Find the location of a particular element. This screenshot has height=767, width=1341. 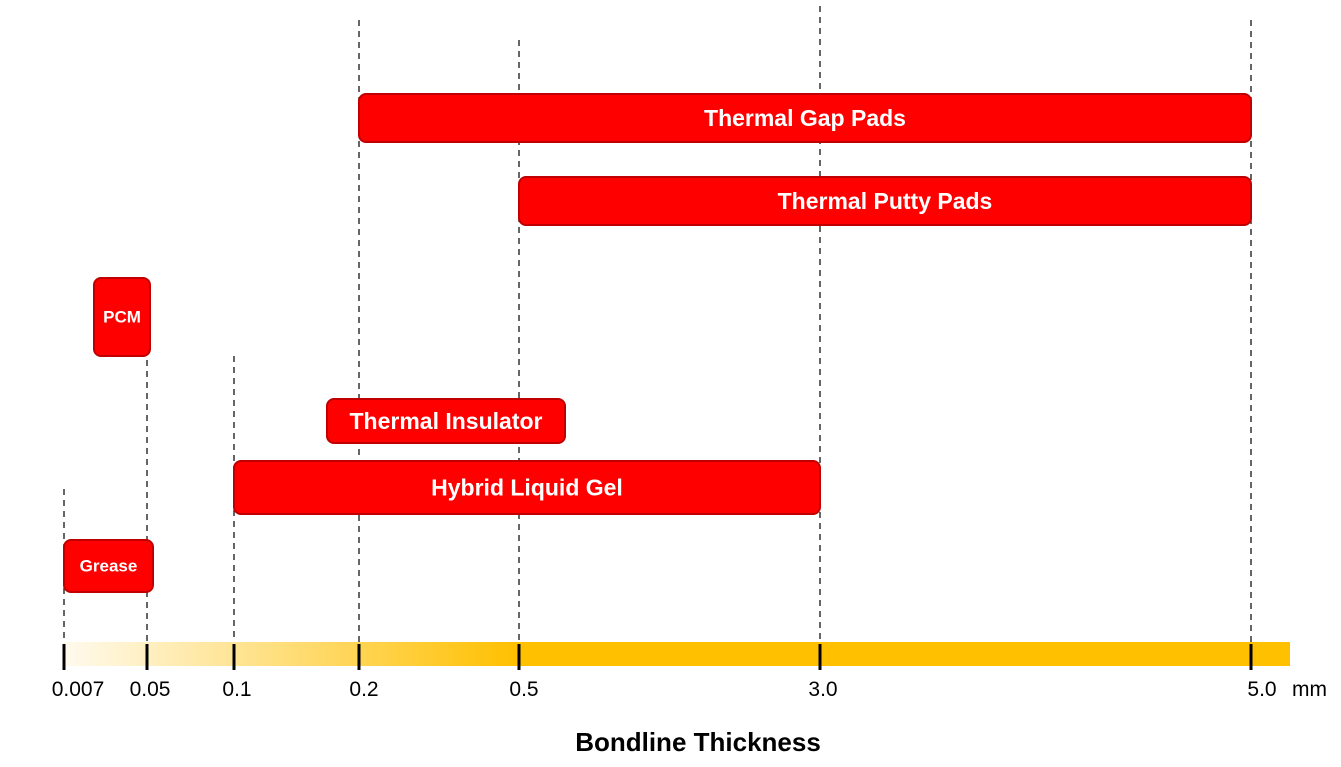

axis-ticks: 0.007 0.05 0.1 0.2 0.5 3.0 5.0 is located at coordinates (664, 672).